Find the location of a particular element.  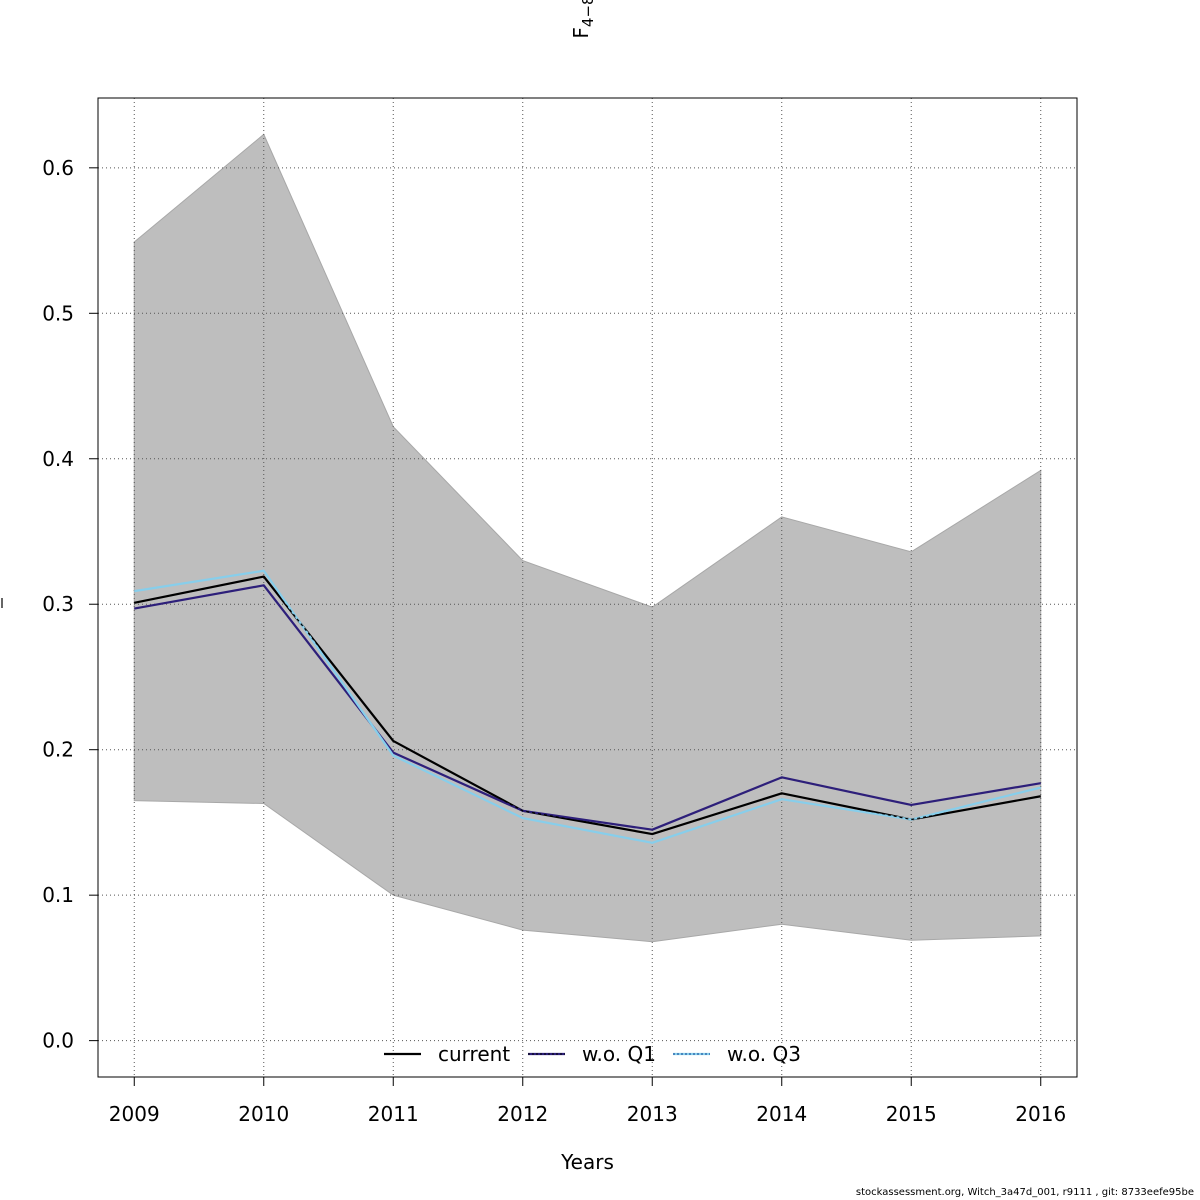

svg-text: F4−8 is located at coordinates (583, 19).